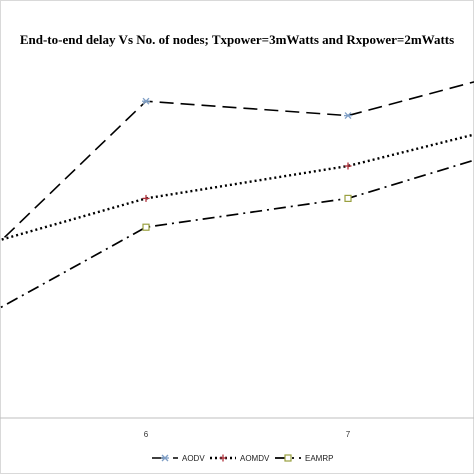 The image size is (474, 474). What do you see at coordinates (319, 458) in the screenshot?
I see `legend-label: EAMRP` at bounding box center [319, 458].